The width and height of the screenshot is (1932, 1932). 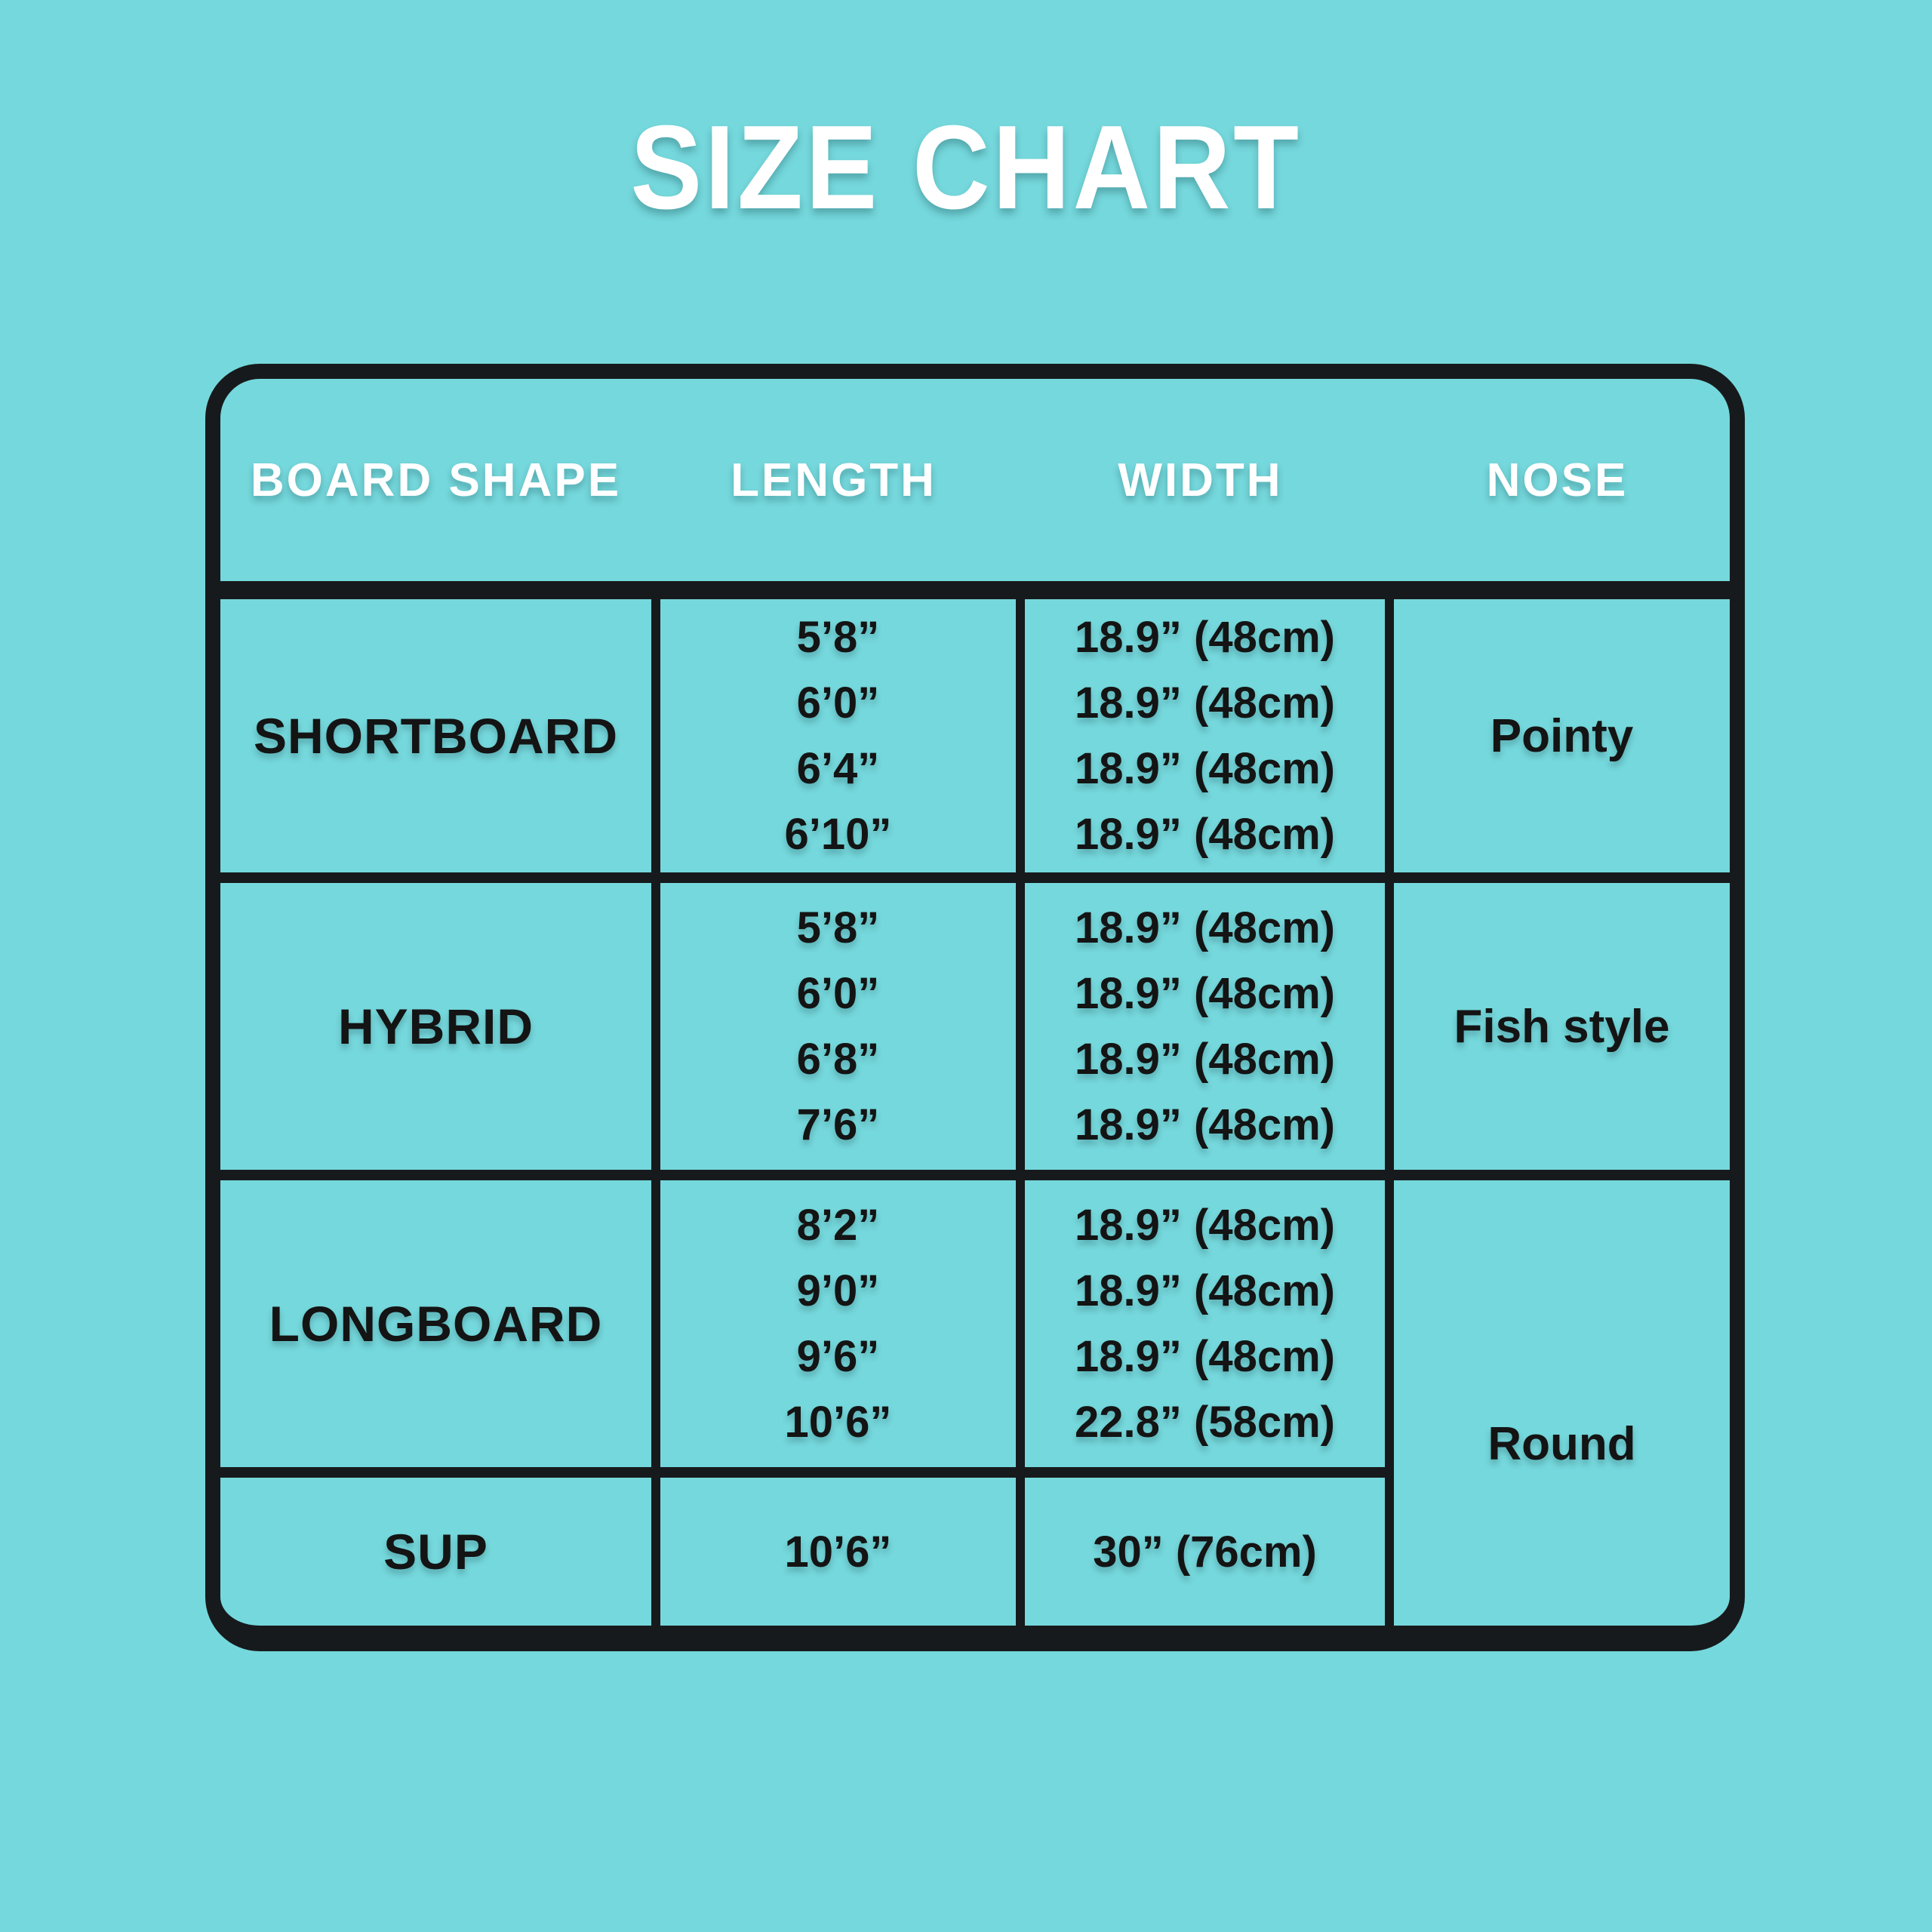 What do you see at coordinates (838, 1356) in the screenshot?
I see `length-value: 9’6”` at bounding box center [838, 1356].